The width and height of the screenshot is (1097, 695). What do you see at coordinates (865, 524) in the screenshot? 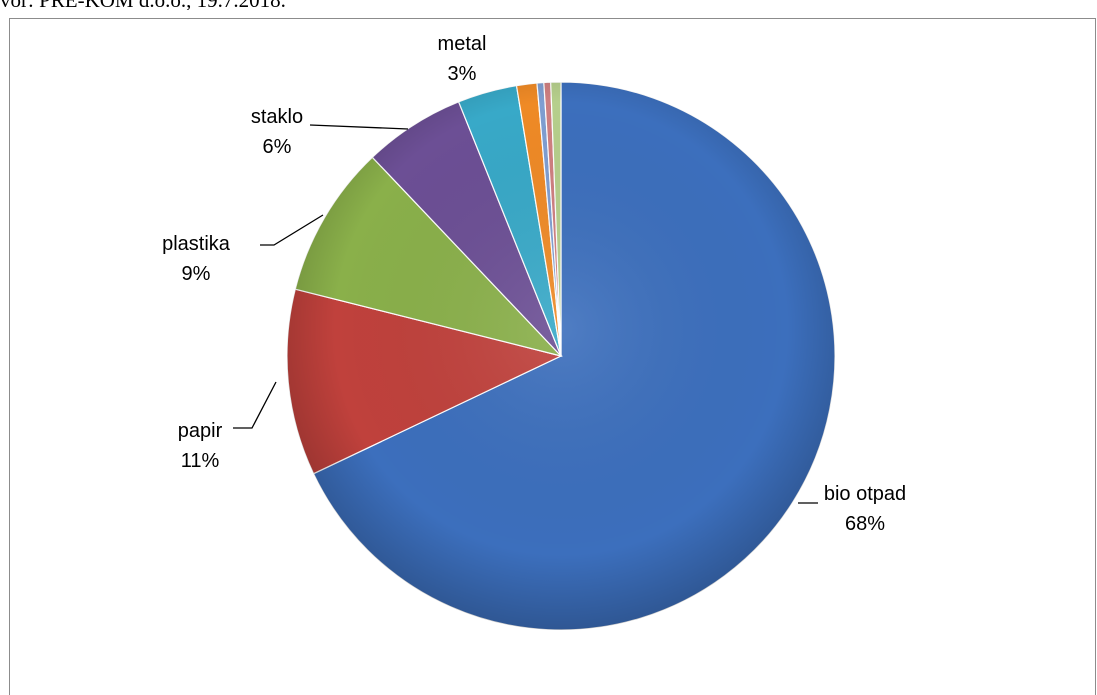
I see `slice-percent-bio-otpad: 68%` at bounding box center [865, 524].